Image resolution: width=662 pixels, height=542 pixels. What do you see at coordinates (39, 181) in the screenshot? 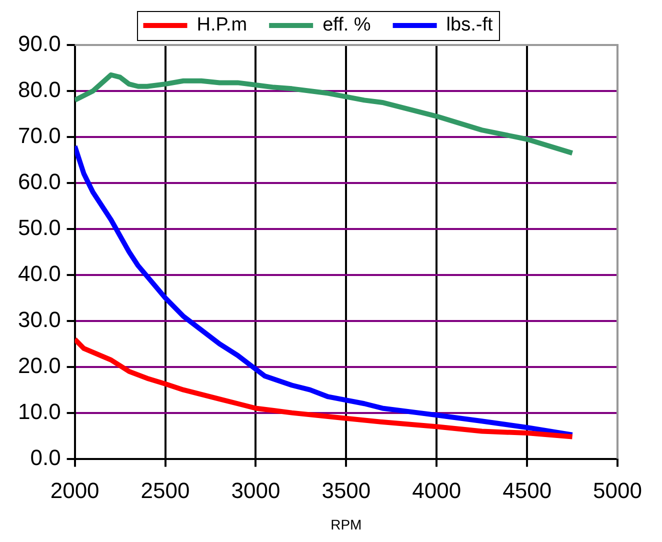
I see `y-tick-label: 60.0` at bounding box center [39, 181].